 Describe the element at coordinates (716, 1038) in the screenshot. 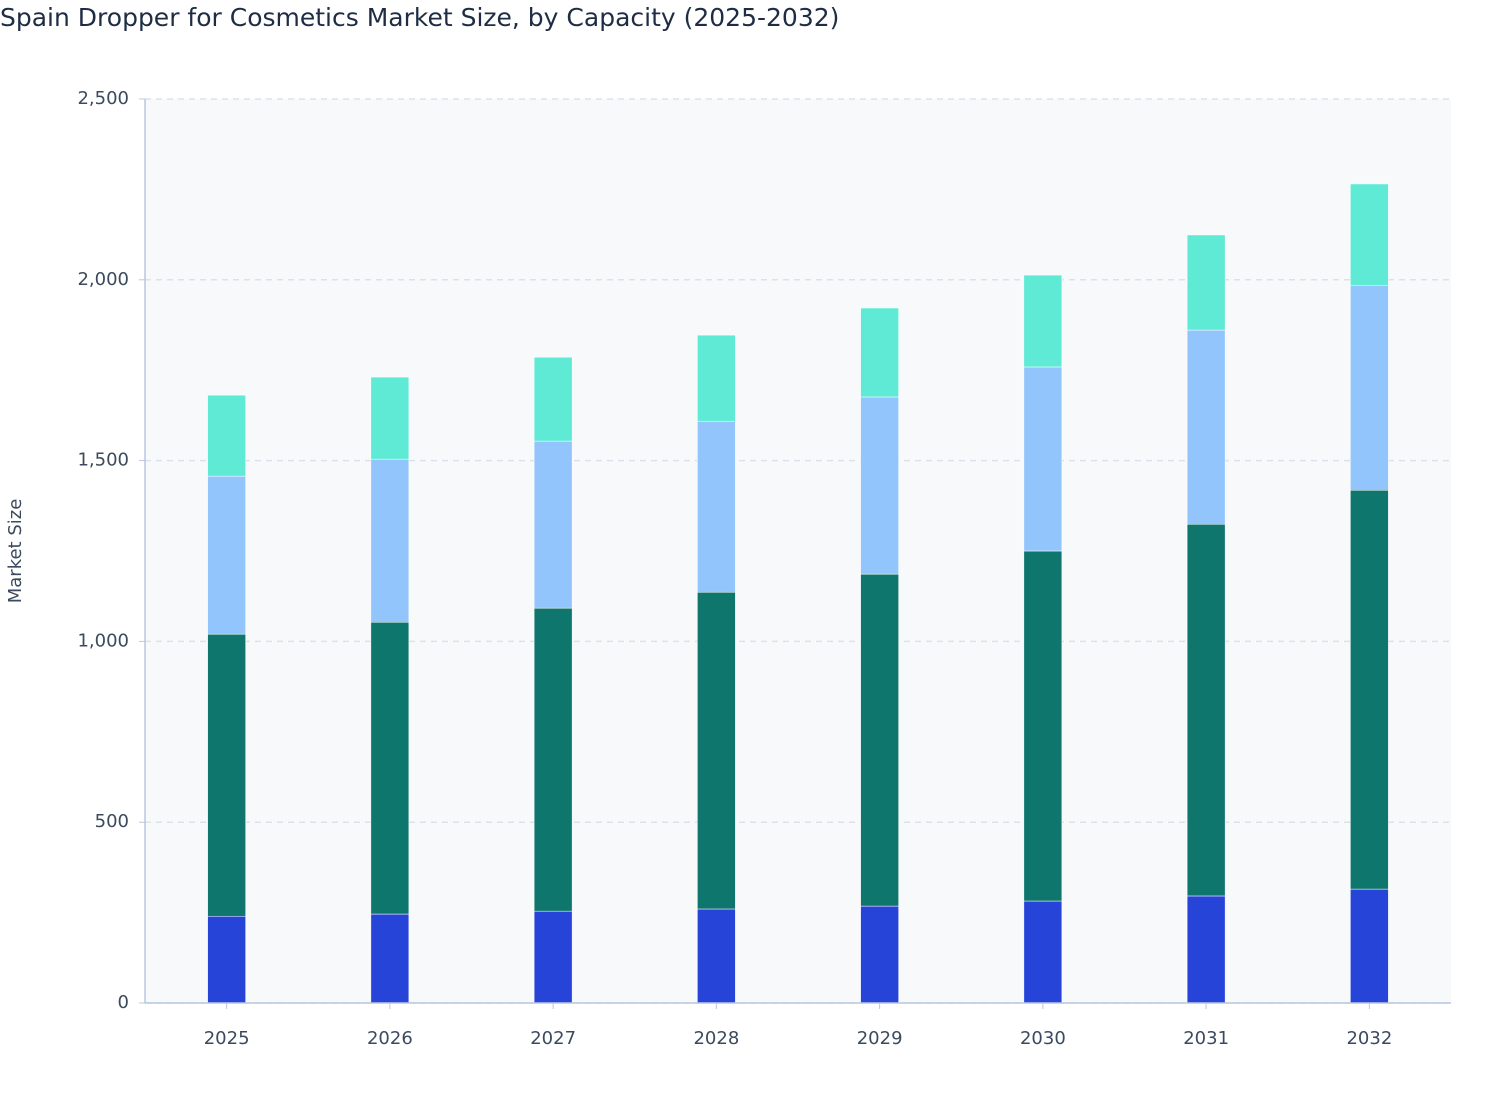

I see `x-tick-label: 2028` at that location.